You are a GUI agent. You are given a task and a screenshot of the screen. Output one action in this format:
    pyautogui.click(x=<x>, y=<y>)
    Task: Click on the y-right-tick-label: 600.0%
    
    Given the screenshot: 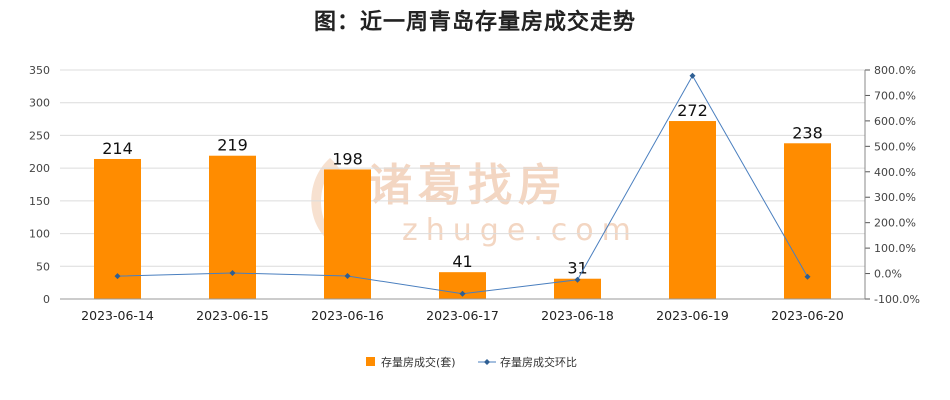 What is the action you would take?
    pyautogui.click(x=895, y=121)
    